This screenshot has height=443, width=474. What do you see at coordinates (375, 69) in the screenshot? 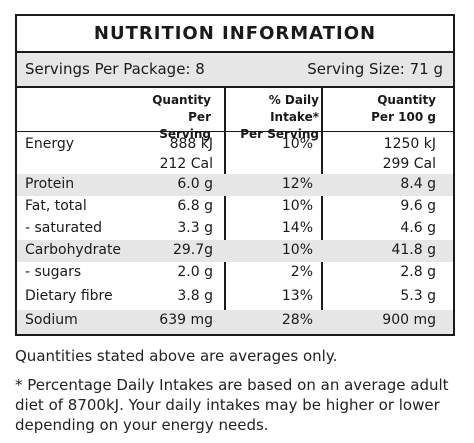
I see `serving-size: Serving Size: 71 g` at bounding box center [375, 69].